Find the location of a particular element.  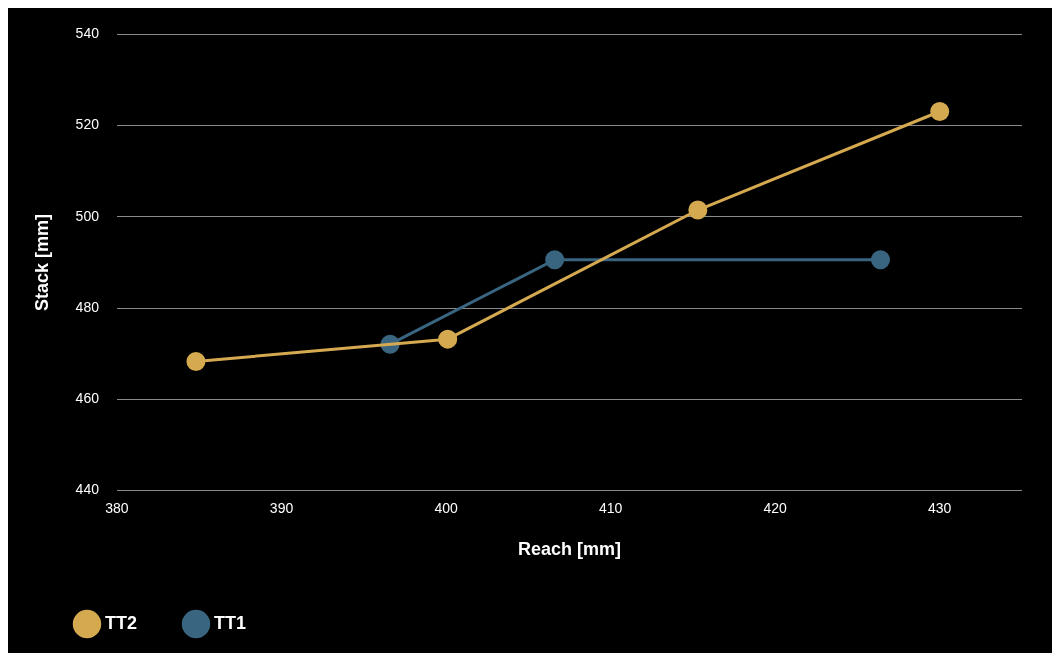

x-tick-label: 430 is located at coordinates (940, 507).